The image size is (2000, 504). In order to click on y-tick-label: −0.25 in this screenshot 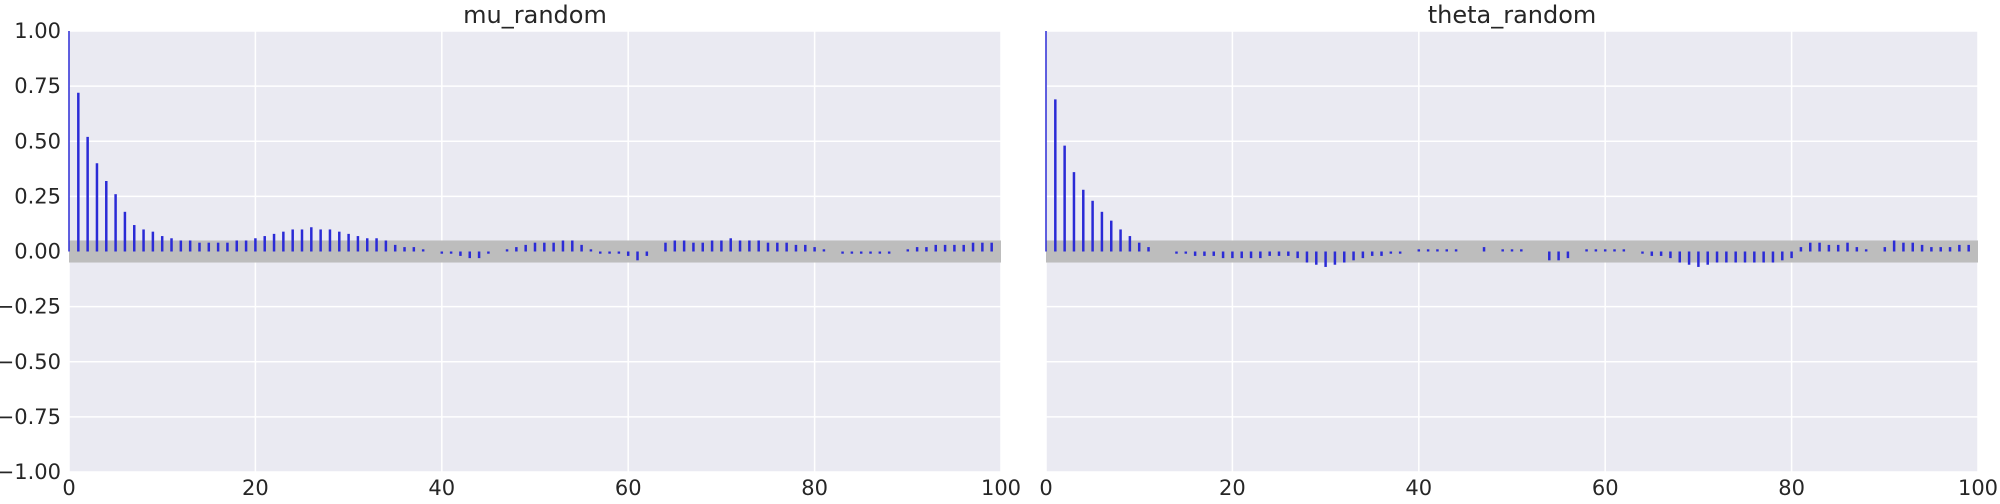, I will do `click(30, 307)`.